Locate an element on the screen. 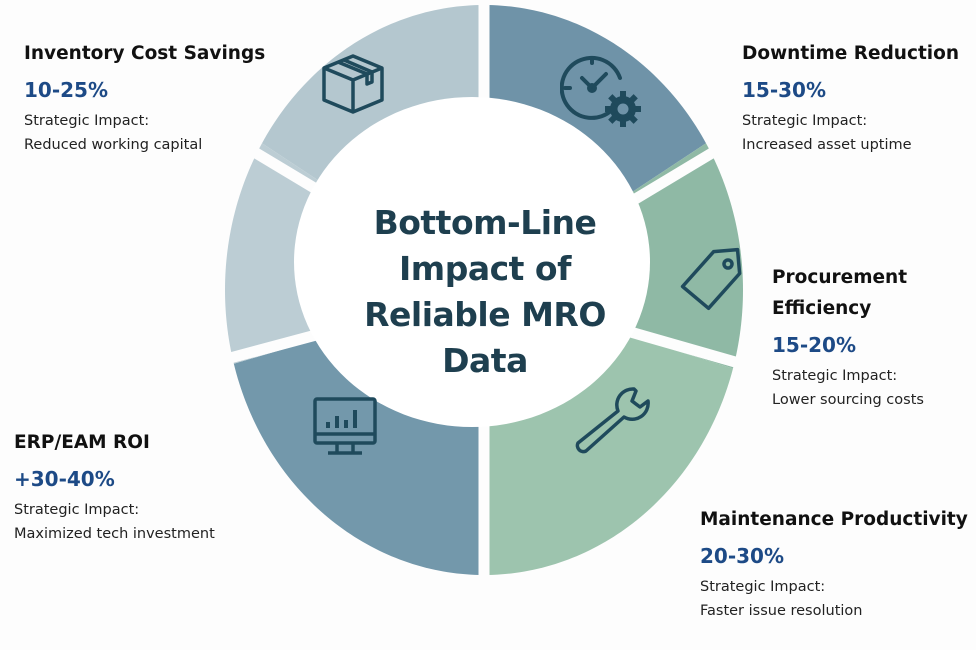 The width and height of the screenshot is (976, 650). title-line: Data is located at coordinates (485, 360).